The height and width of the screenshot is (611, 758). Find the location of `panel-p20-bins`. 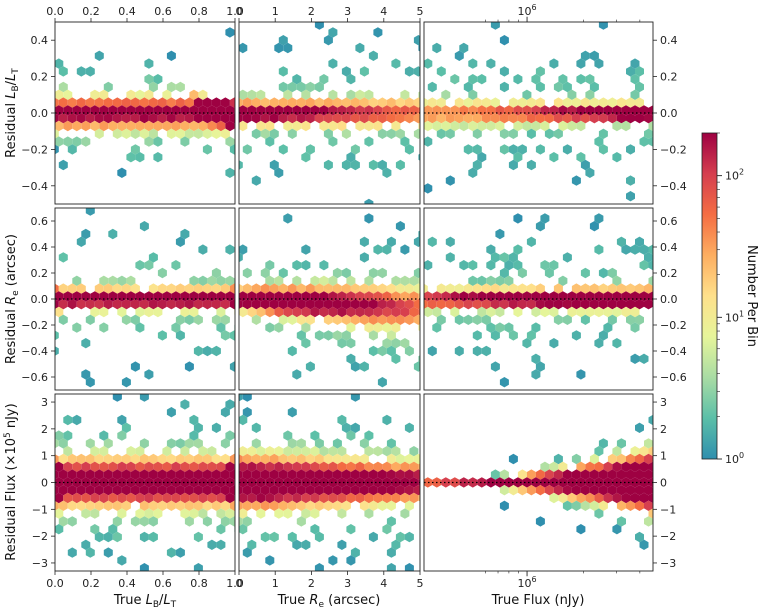

panel-p20-bins is located at coordinates (145, 482).